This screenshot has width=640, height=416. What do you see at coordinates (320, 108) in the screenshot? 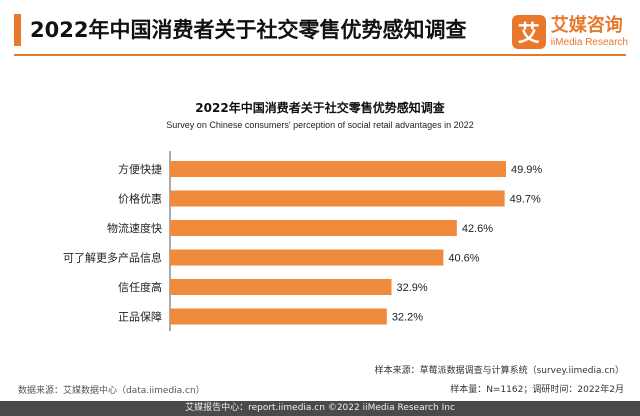
I see `chart-title: 2022年中国消费者关于社交零售优势感知调查` at bounding box center [320, 108].